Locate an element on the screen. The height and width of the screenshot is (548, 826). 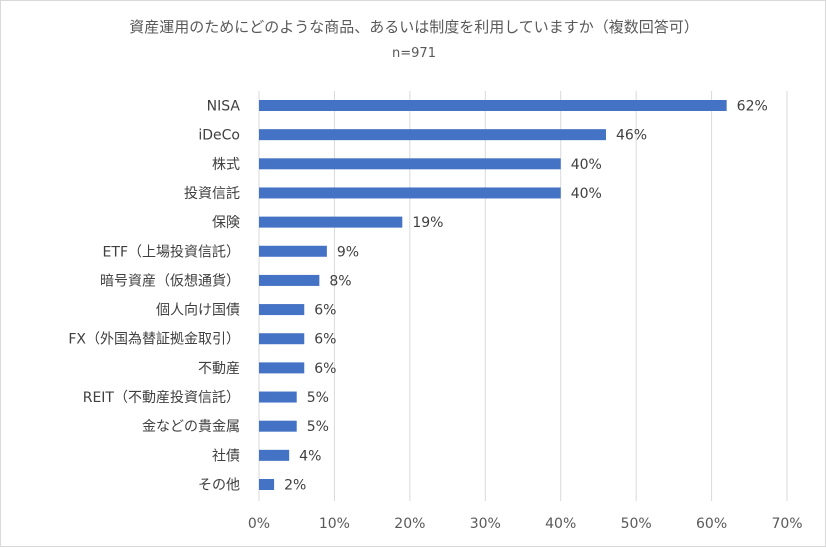
category-label: 株式 is located at coordinates (226, 165).